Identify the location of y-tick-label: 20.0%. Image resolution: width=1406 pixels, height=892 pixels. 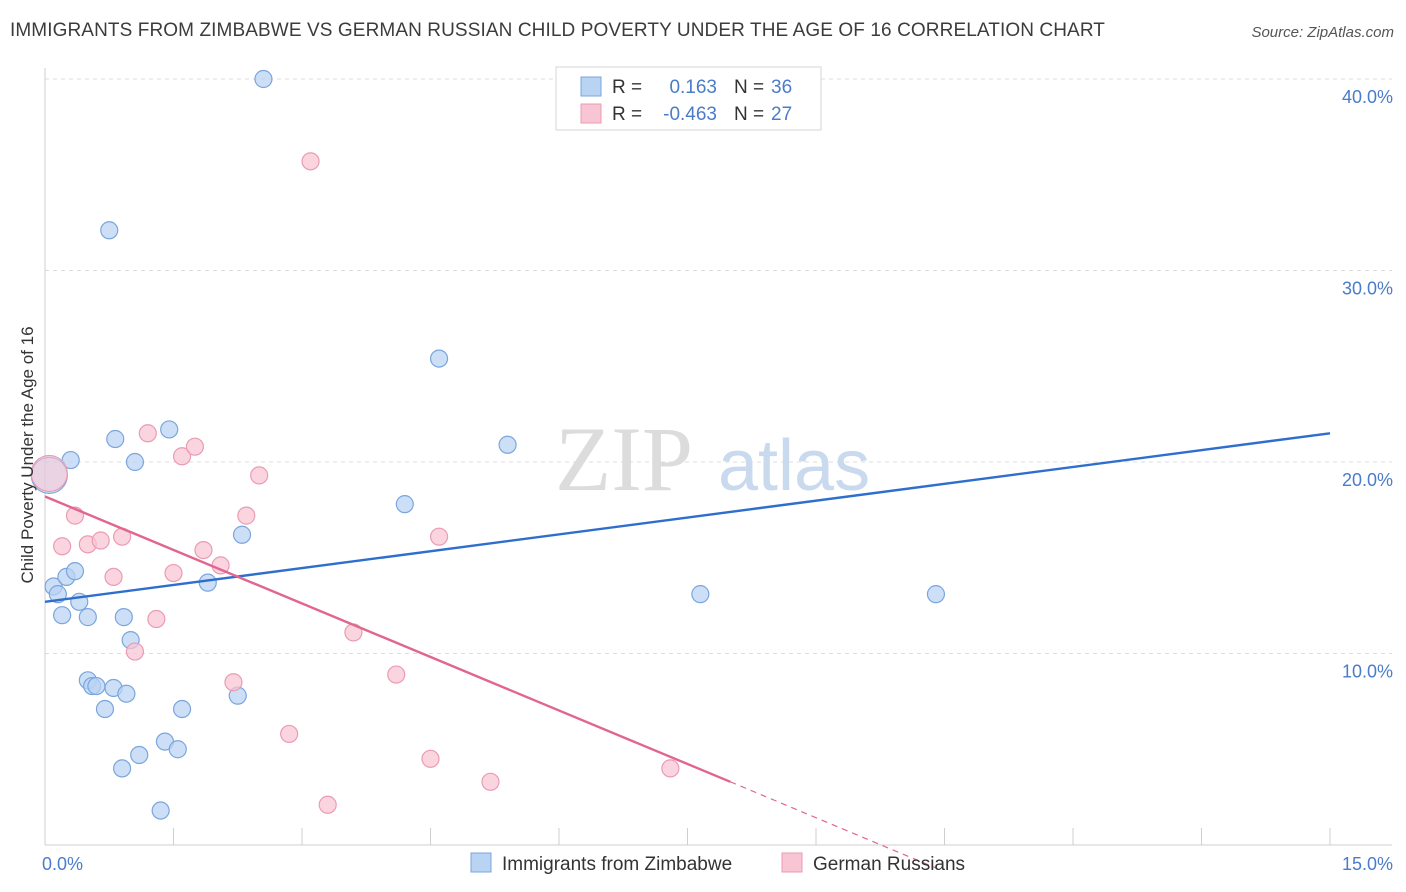
(1367, 480).